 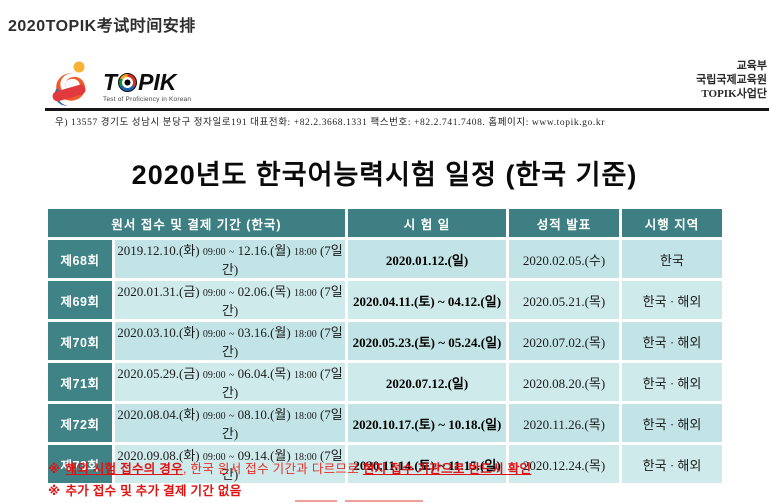 I want to click on letterhead-divider, so click(x=407, y=109).